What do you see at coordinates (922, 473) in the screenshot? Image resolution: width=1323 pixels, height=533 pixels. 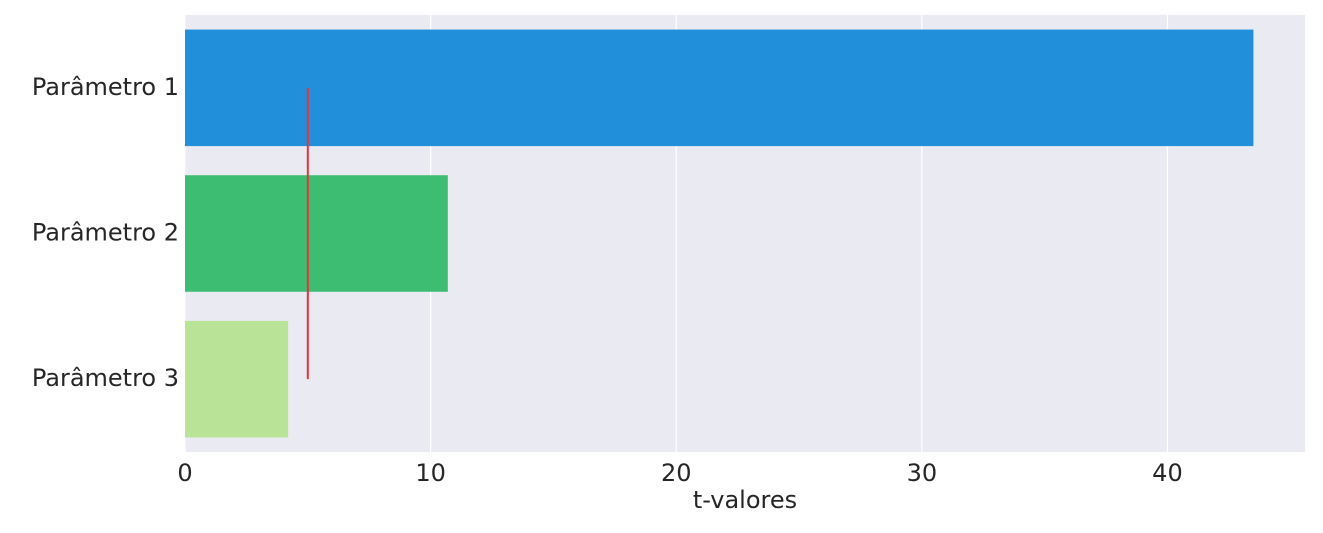 I see `x-tick-label: 30` at bounding box center [922, 473].